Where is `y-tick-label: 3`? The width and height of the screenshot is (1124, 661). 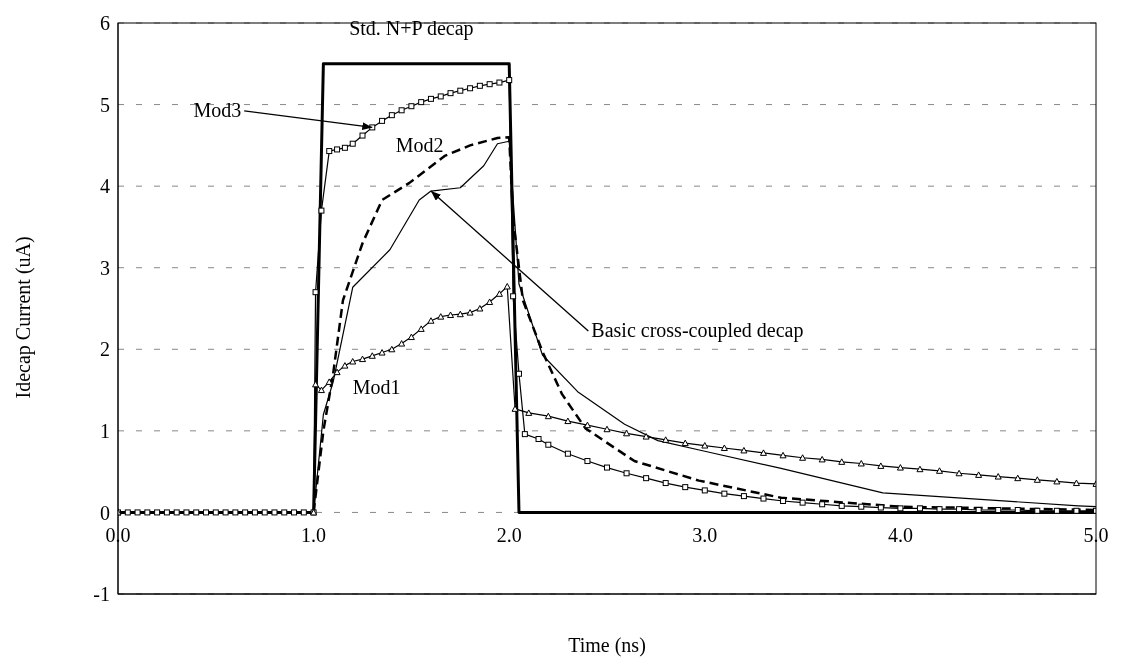 y-tick-label: 3 is located at coordinates (105, 267).